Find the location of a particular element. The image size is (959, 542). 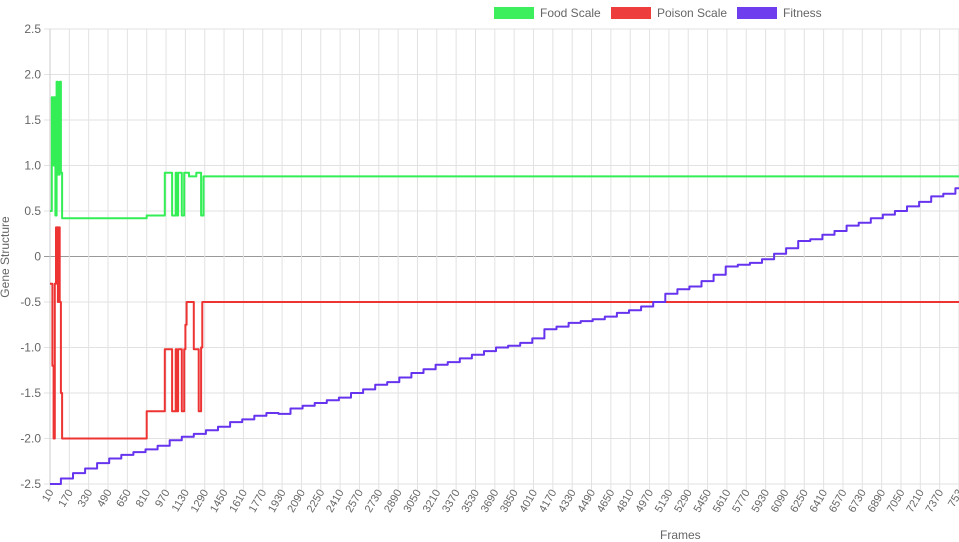

legend-item-food-scale: Food Scale is located at coordinates (547, 13).